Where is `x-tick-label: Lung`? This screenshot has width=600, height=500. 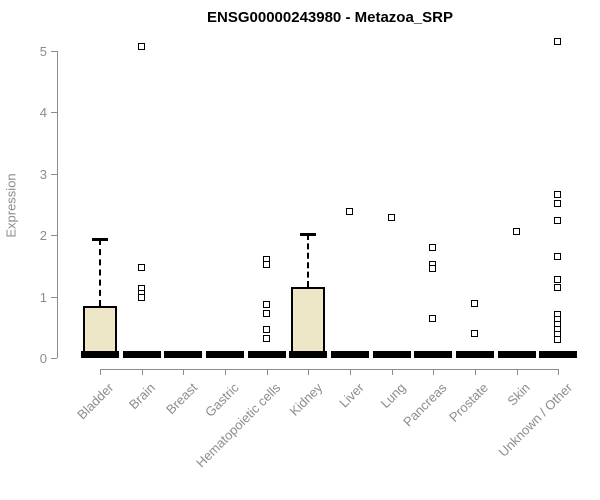
x-tick-label: Lung is located at coordinates (393, 396).